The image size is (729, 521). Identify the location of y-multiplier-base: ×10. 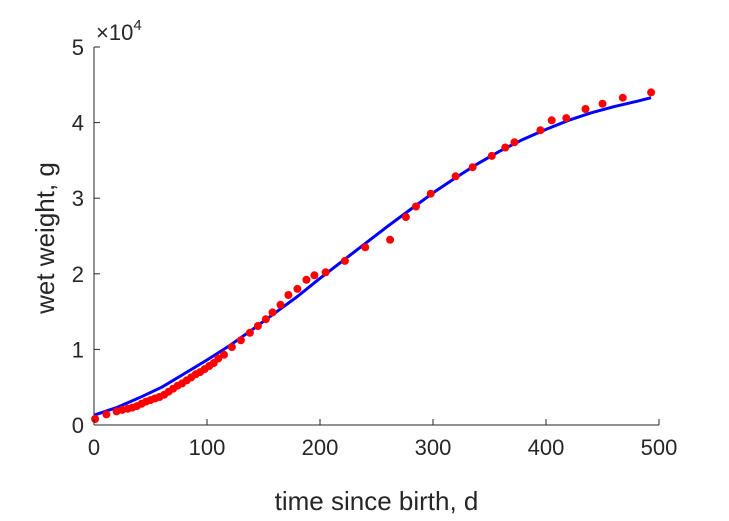
(114, 32).